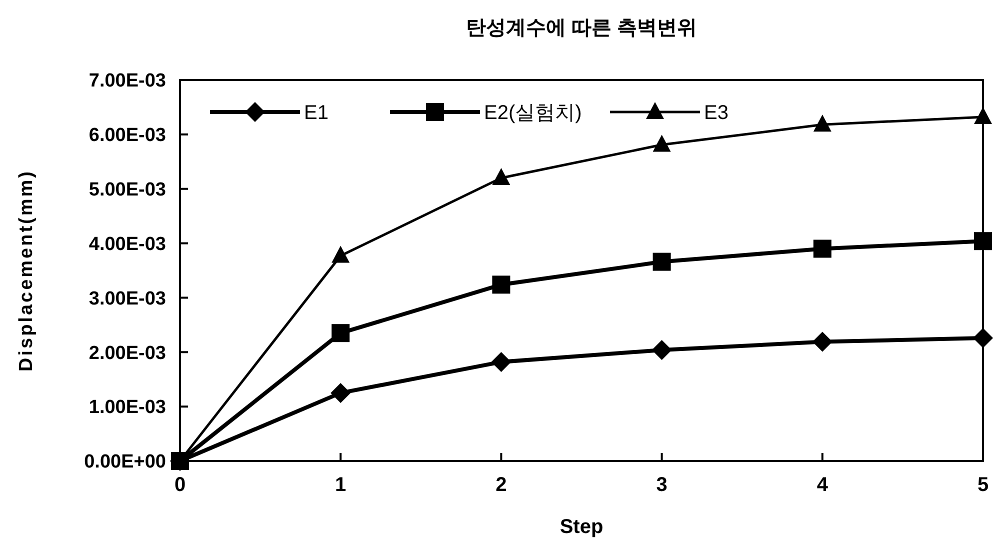 The width and height of the screenshot is (997, 541). What do you see at coordinates (127, 135) in the screenshot?
I see `y-tick-label: 6.00E-03` at bounding box center [127, 135].